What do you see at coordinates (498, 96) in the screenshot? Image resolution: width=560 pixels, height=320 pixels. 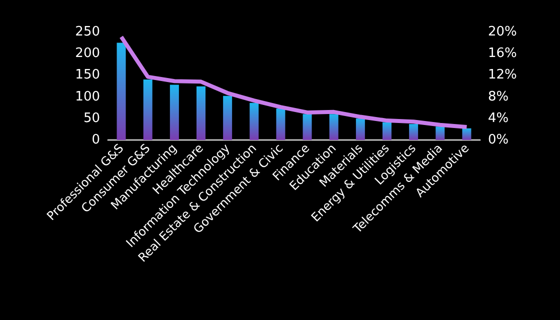 I see `y2-tick-label: 8%` at bounding box center [498, 96].